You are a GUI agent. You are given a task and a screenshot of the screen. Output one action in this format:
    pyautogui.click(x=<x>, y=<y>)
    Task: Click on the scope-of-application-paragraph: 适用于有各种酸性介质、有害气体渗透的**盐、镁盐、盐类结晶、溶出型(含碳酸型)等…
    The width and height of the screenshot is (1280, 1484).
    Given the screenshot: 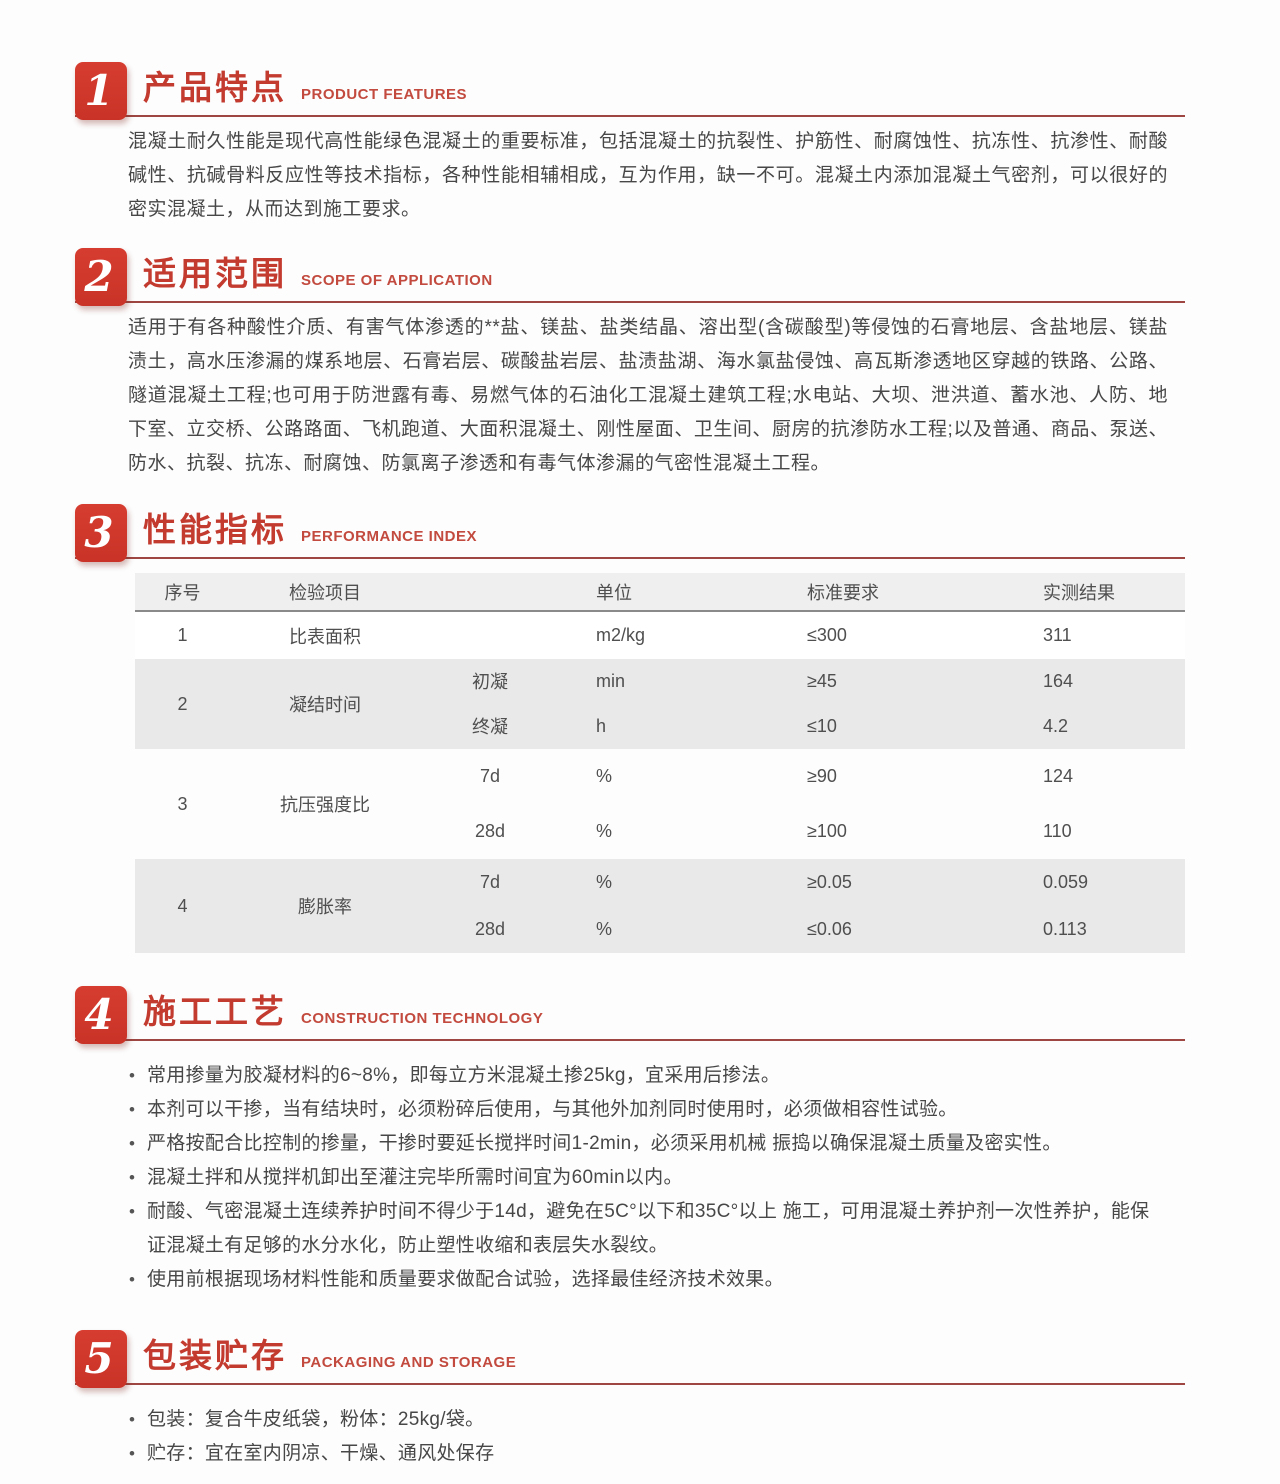 What is the action you would take?
    pyautogui.click(x=648, y=395)
    